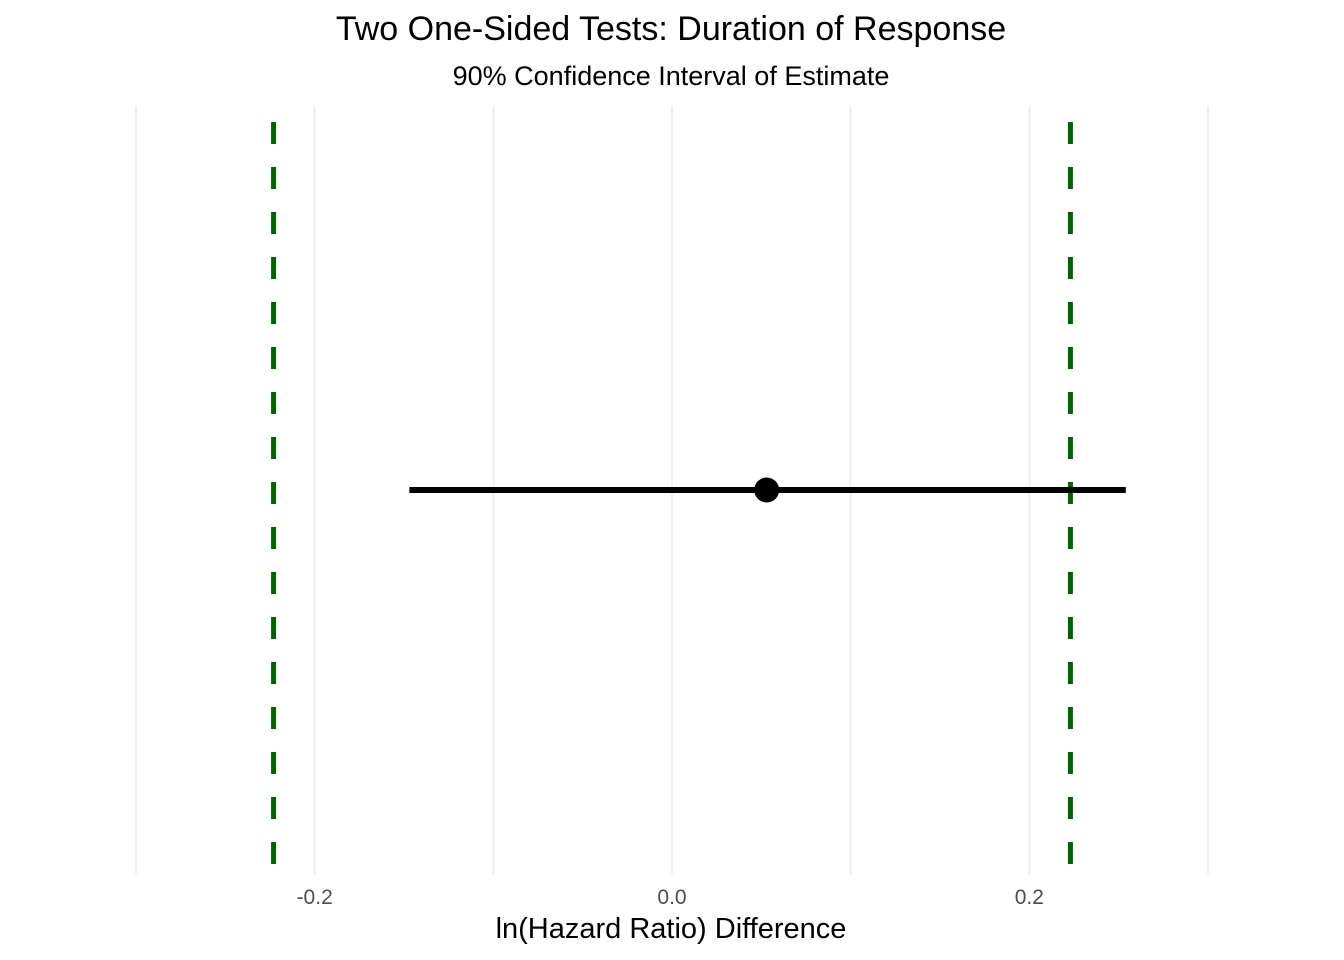 The image size is (1344, 960). I want to click on x-tick-label: 0.0, so click(671, 897).